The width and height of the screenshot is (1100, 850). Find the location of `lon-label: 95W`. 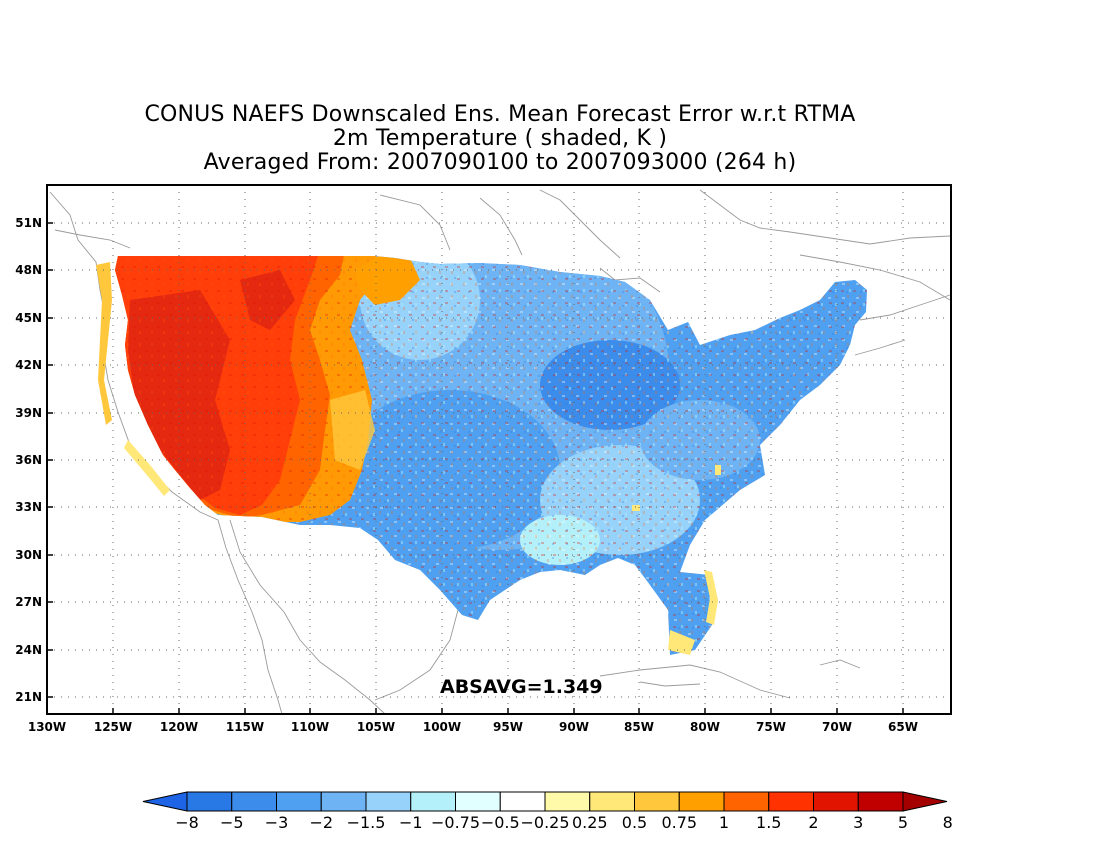

lon-label: 95W is located at coordinates (508, 727).